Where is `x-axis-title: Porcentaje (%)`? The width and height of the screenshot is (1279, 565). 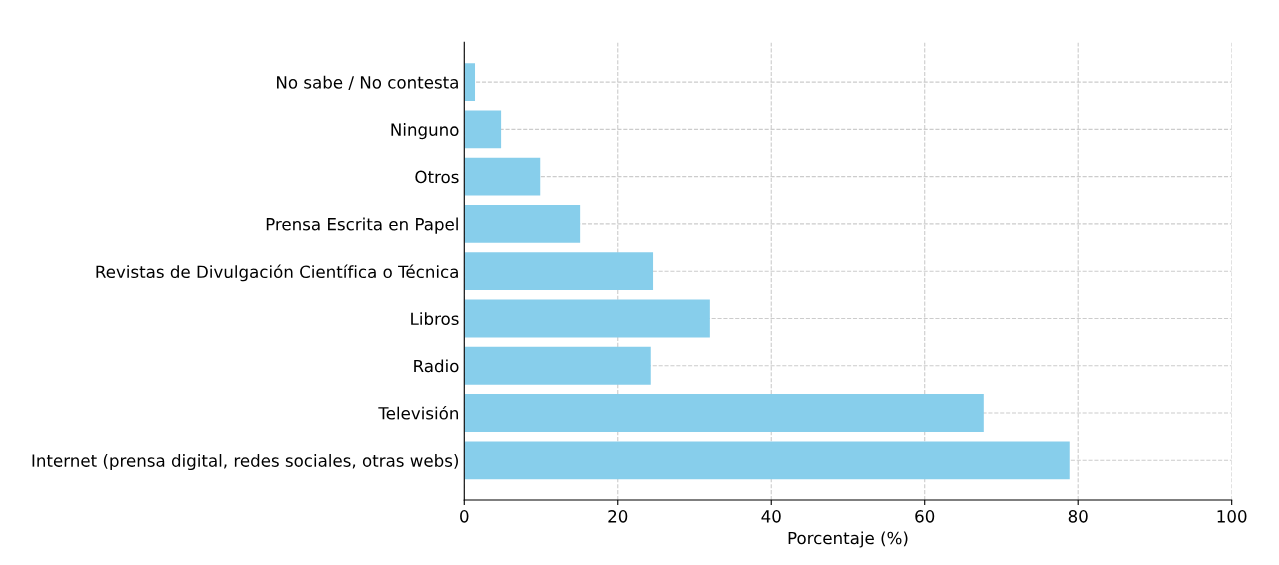 x-axis-title: Porcentaje (%) is located at coordinates (848, 539).